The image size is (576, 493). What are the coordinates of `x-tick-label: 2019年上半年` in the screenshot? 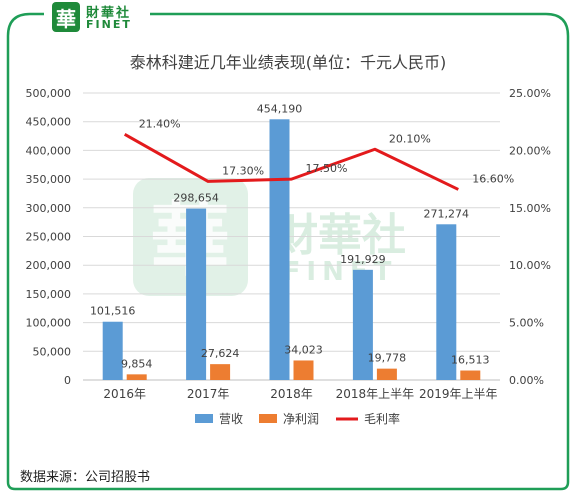 It's located at (458, 394).